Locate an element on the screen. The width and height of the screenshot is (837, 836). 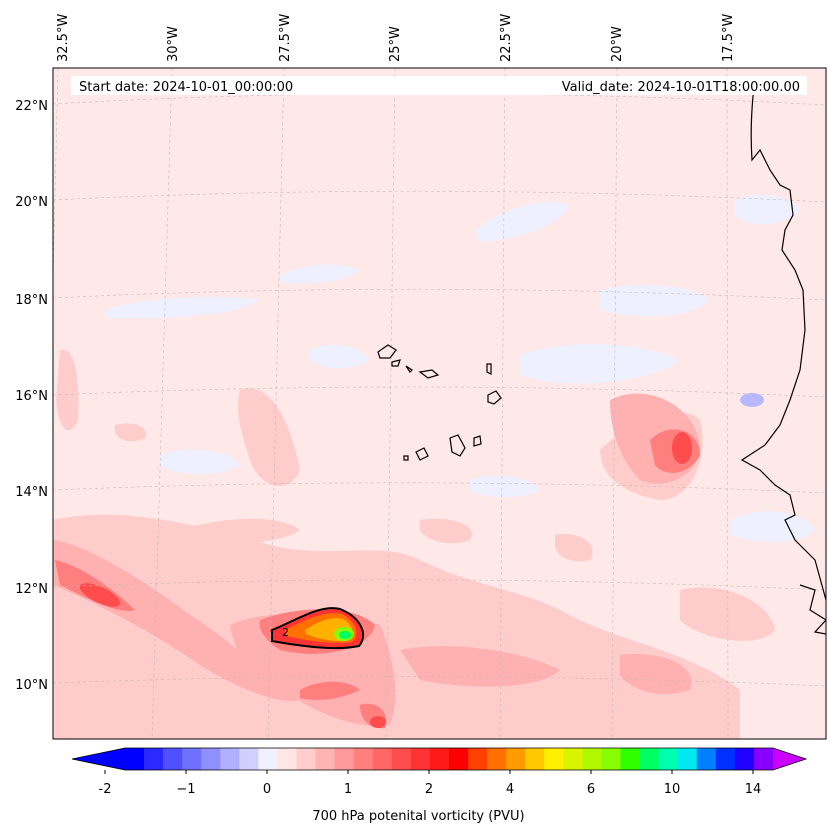
coast-extra is located at coordinates (812, 609).